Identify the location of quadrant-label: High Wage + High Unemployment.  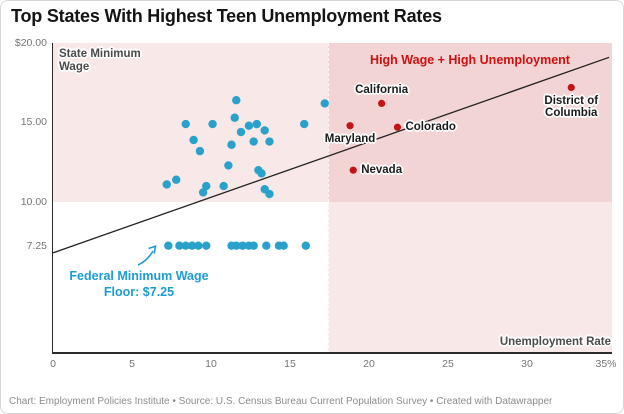
(470, 60).